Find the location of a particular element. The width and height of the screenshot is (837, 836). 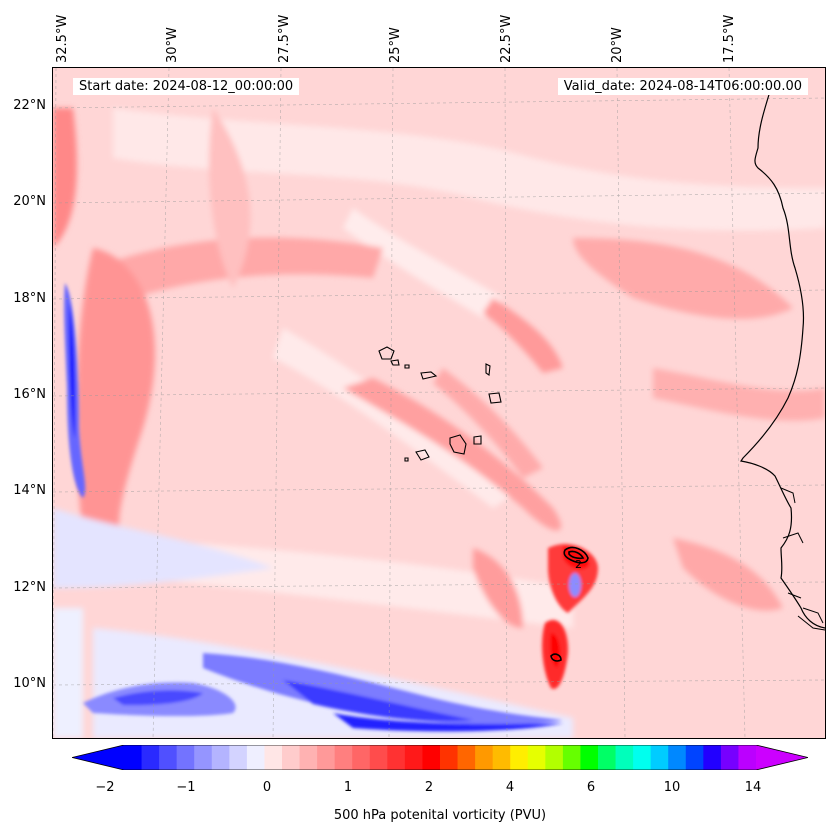

contour-label: 2 is located at coordinates (578, 564).